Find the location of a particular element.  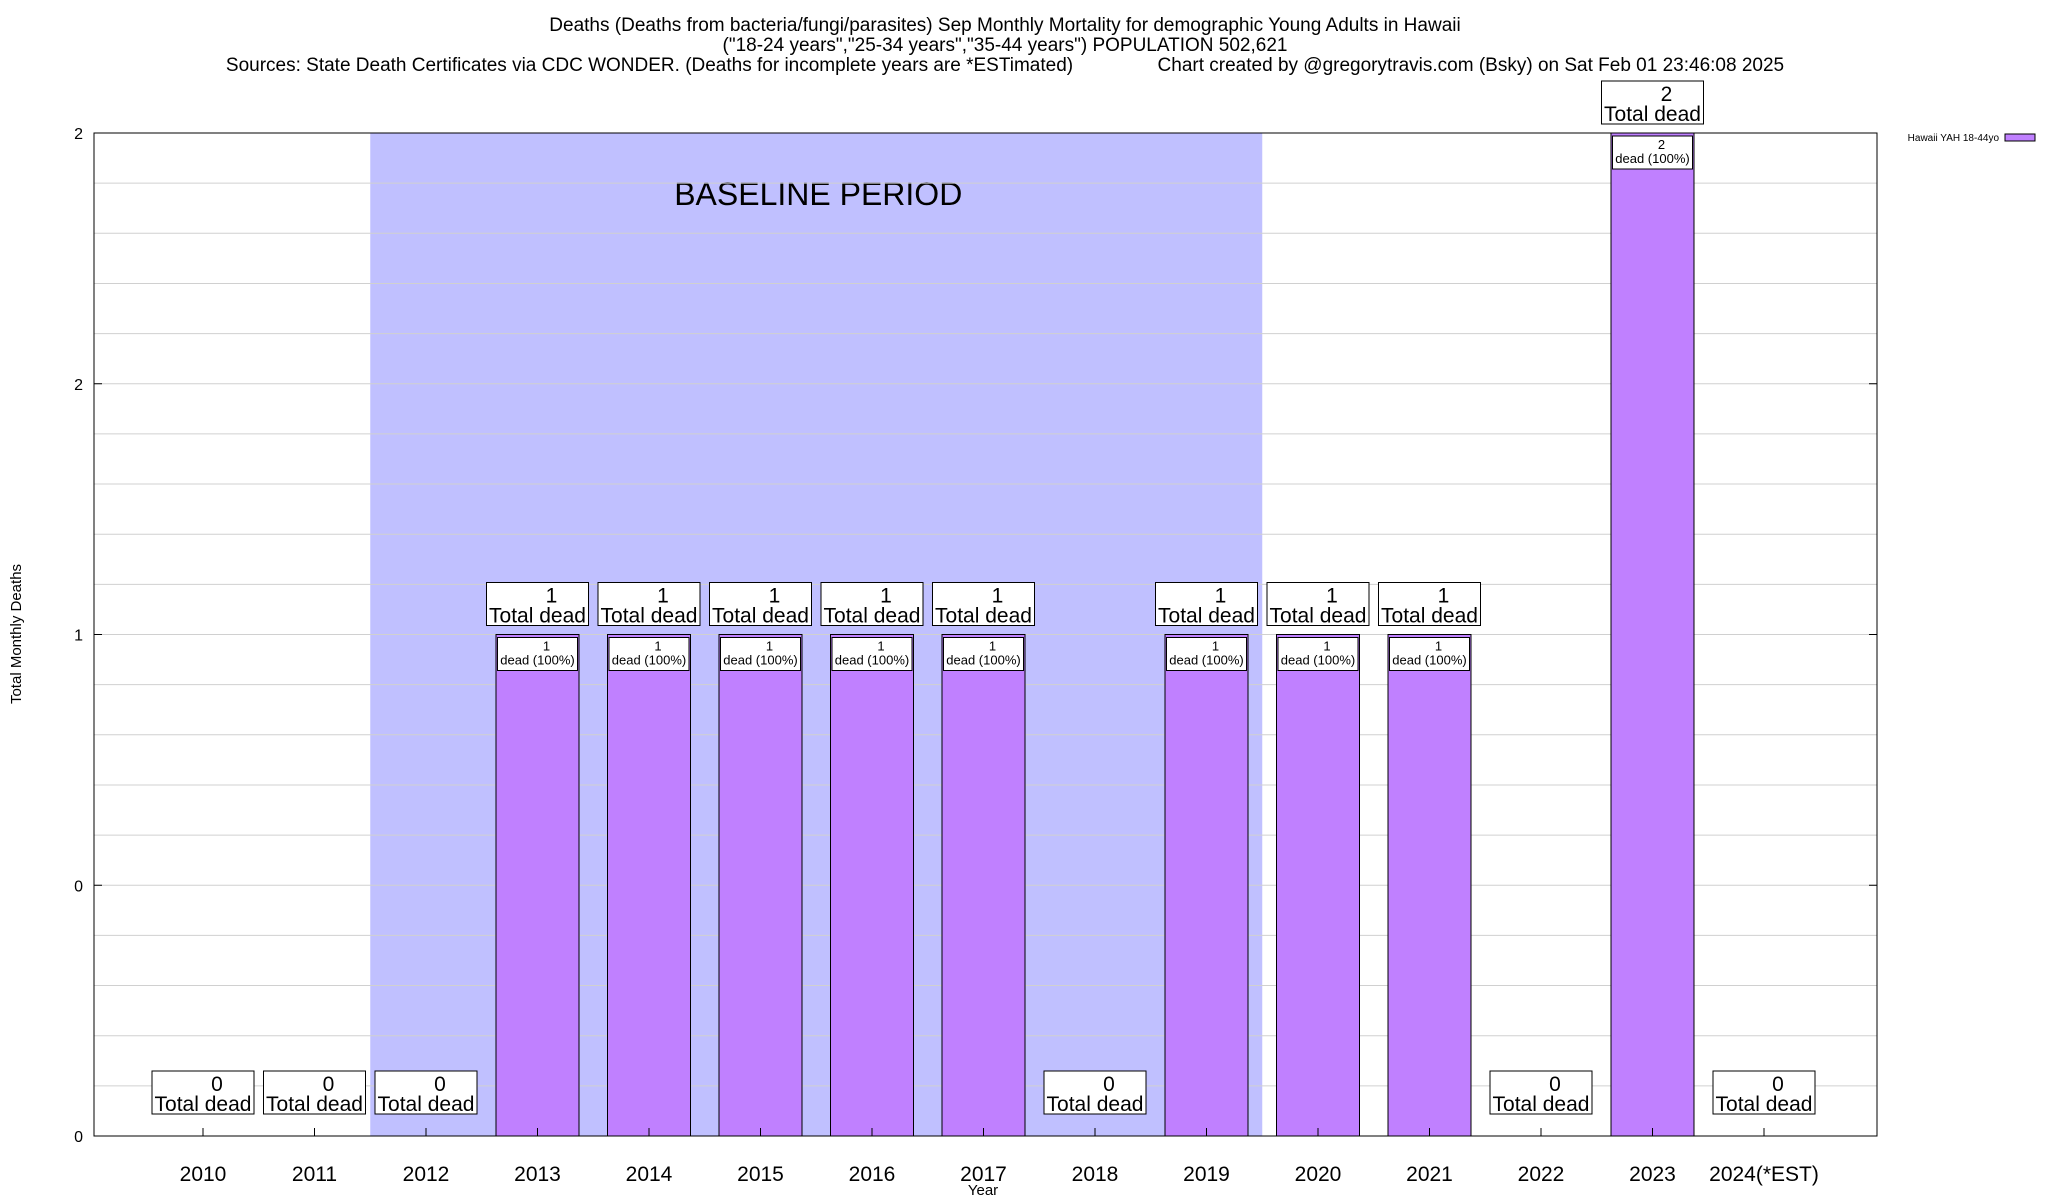

bar-2019 is located at coordinates (1206, 885).